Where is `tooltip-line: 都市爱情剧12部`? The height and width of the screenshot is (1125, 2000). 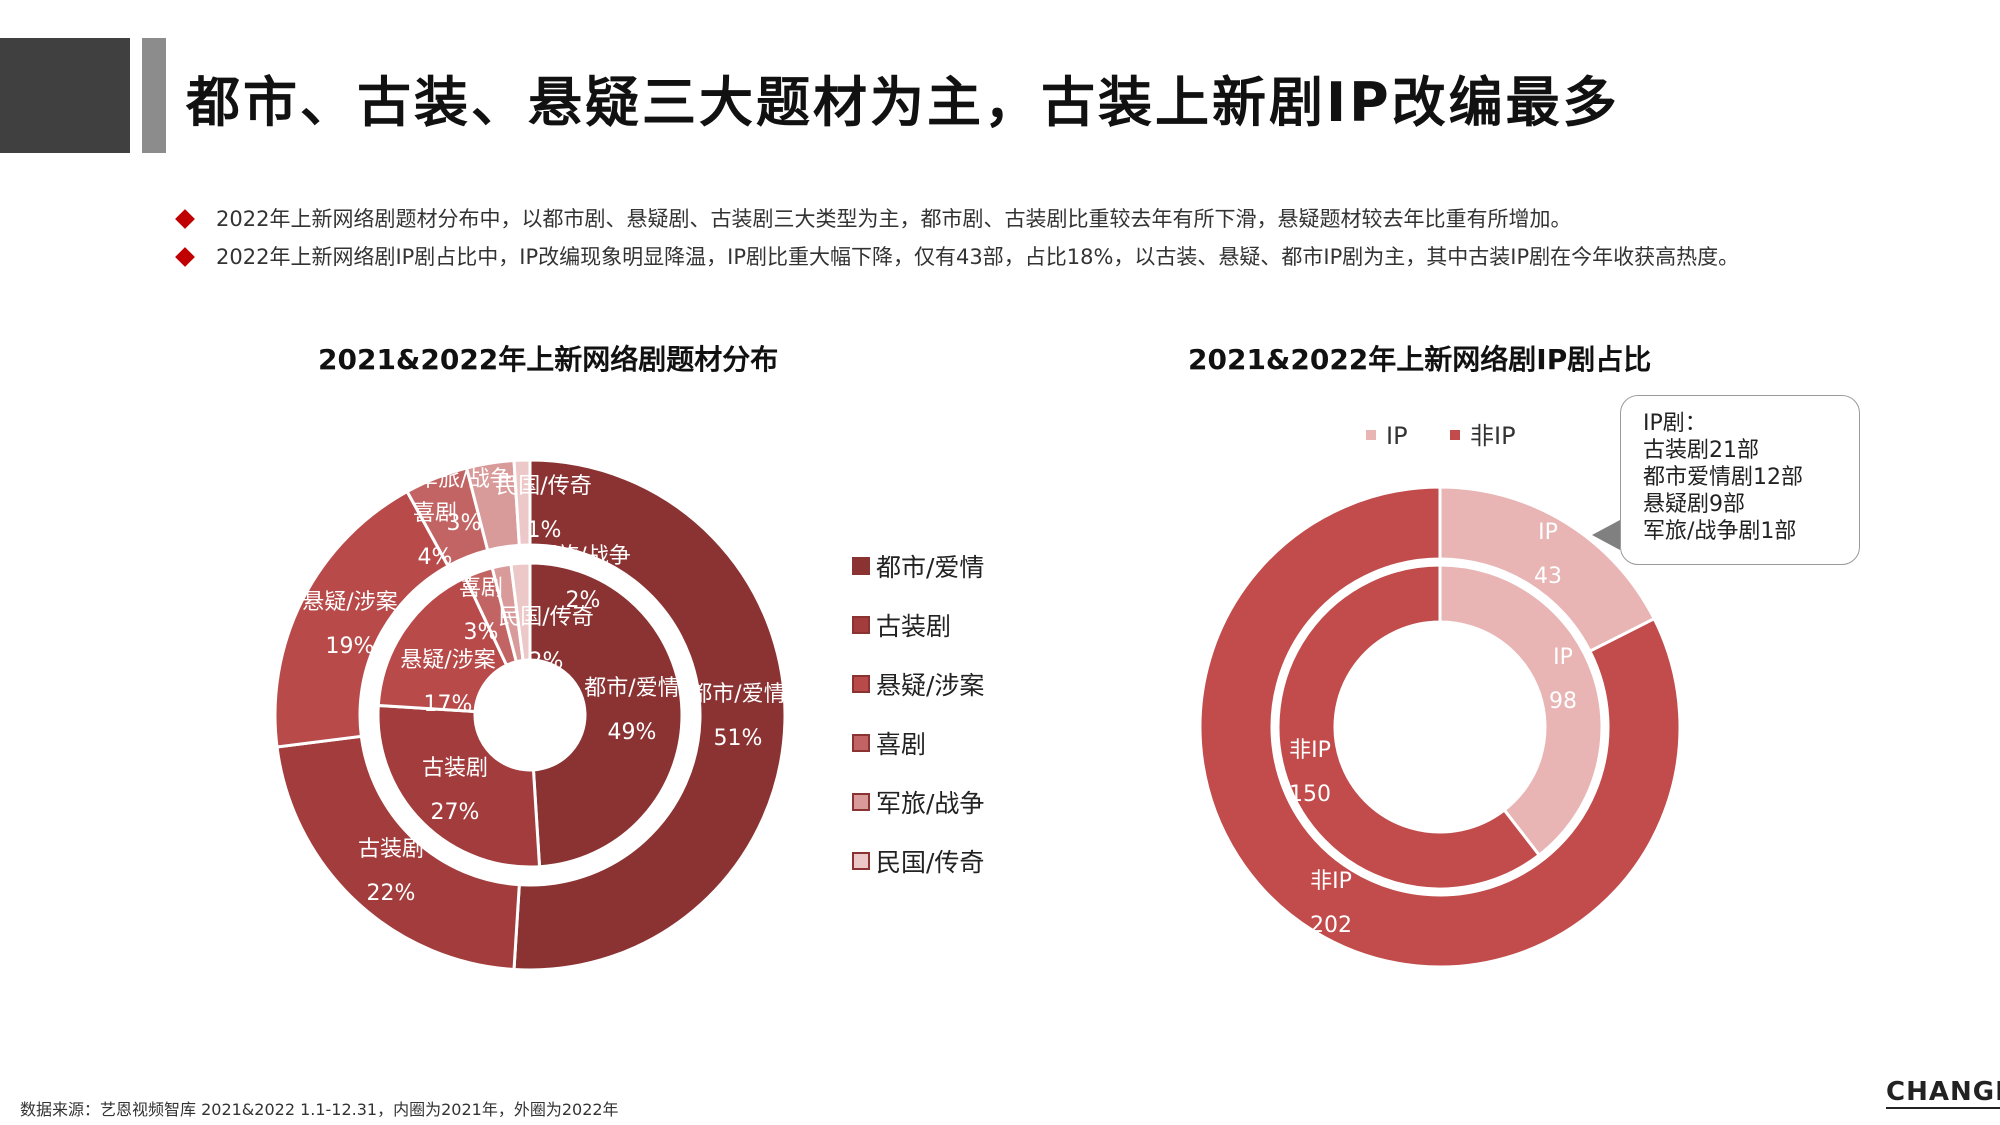
tooltip-line: 都市爱情剧12部 is located at coordinates (1723, 477).